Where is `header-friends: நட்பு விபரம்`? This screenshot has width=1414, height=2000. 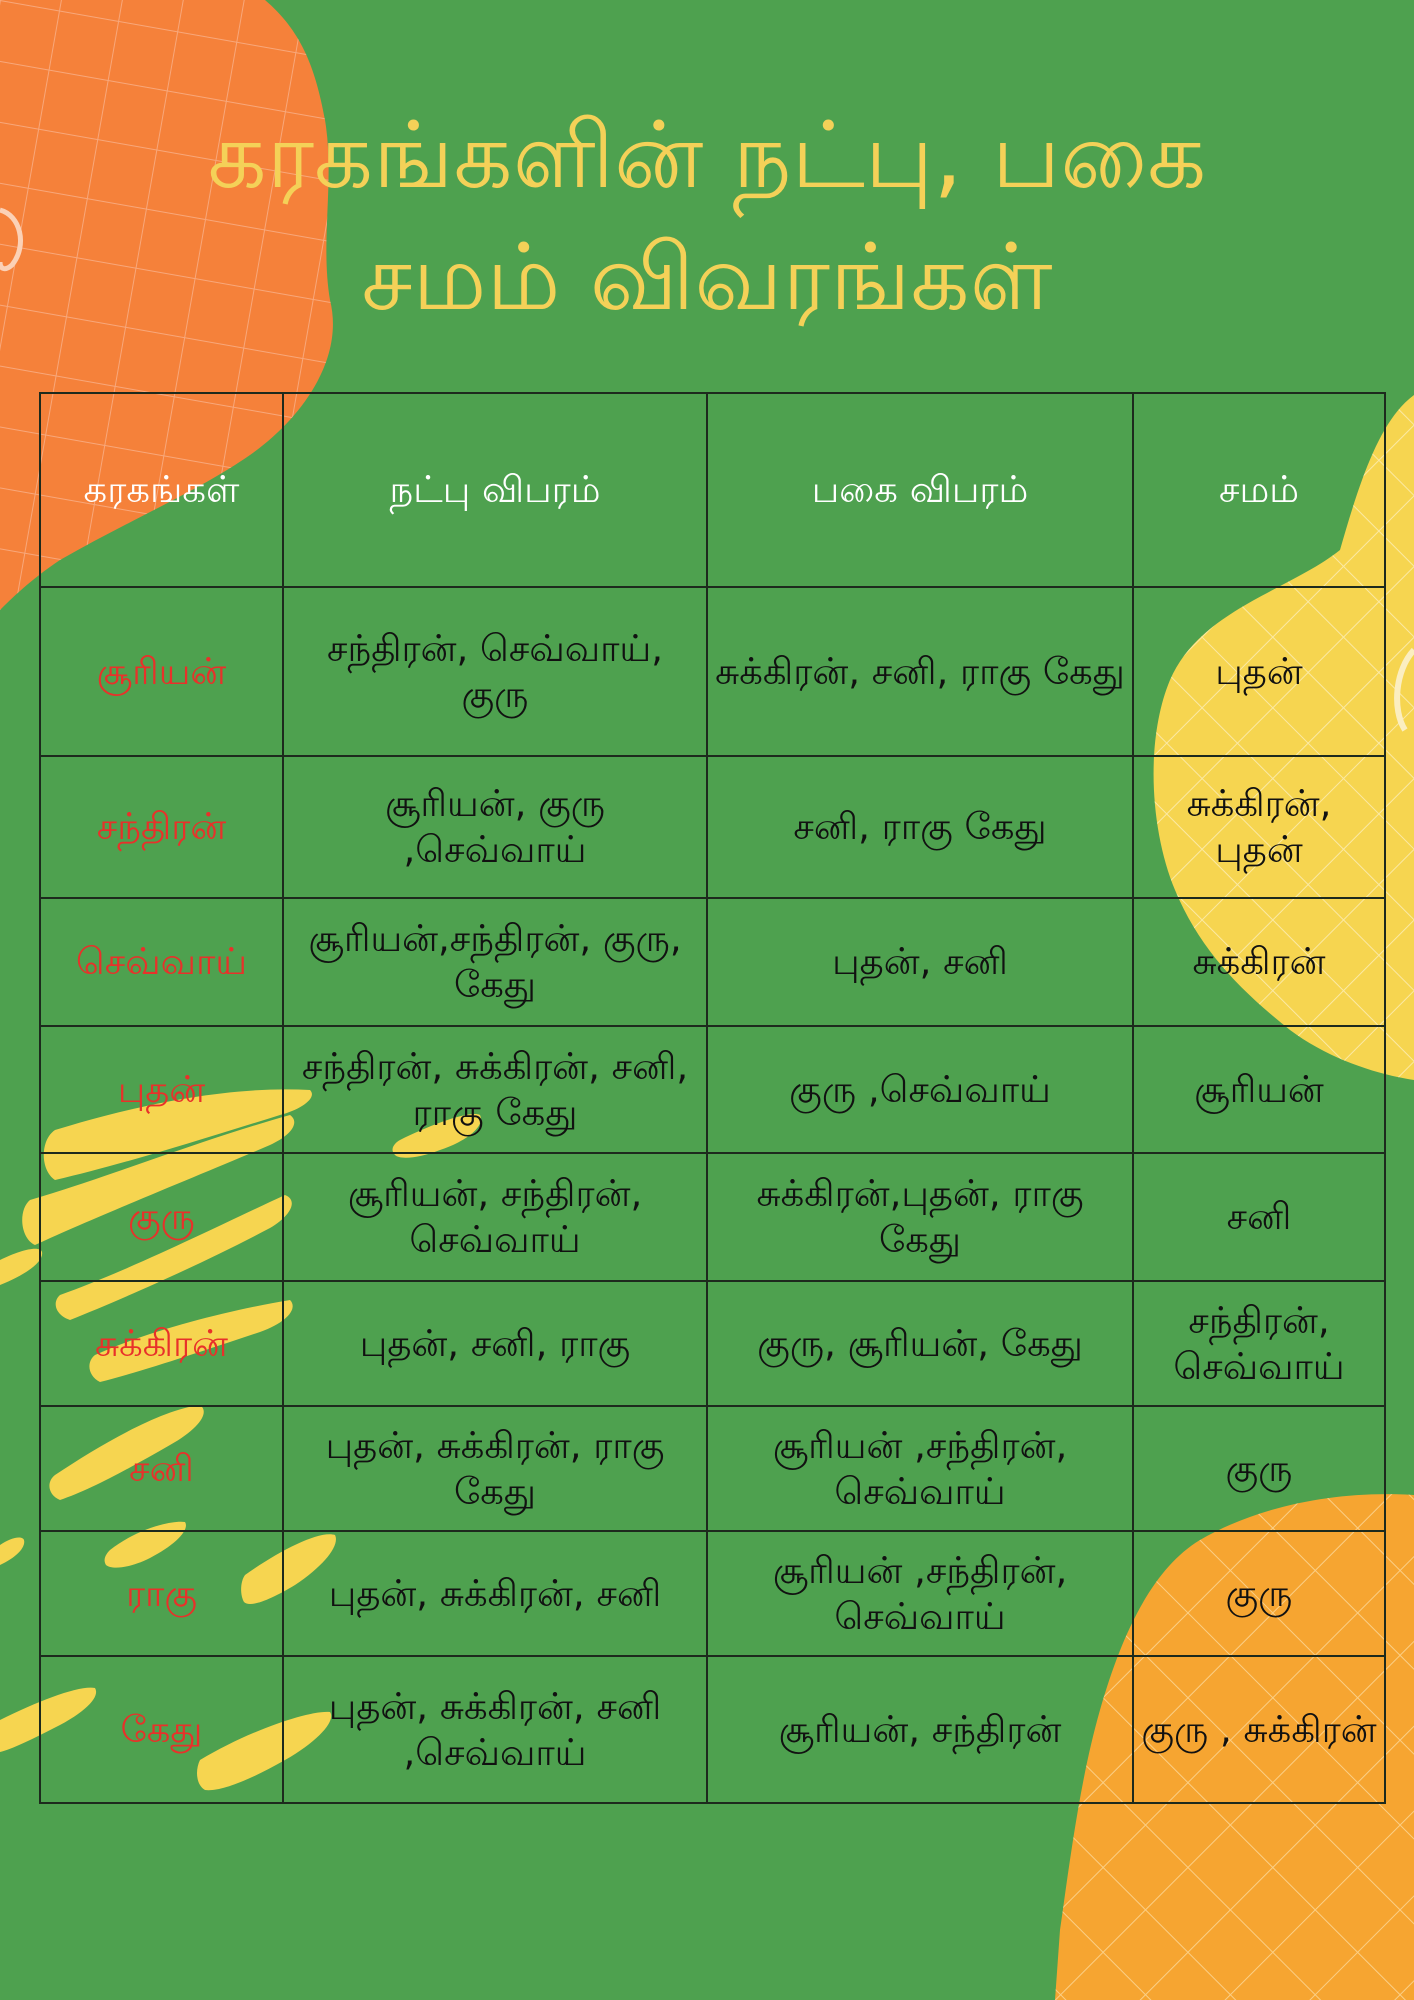
header-friends: நட்பு விபரம் is located at coordinates (495, 490).